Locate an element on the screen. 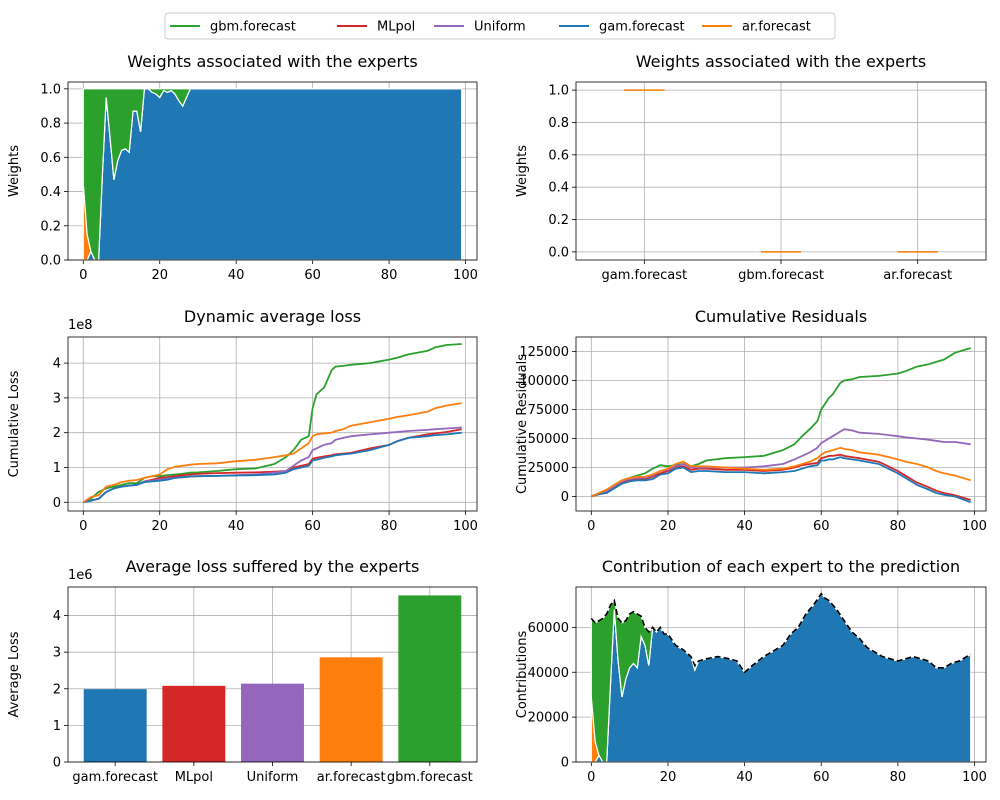 The height and width of the screenshot is (800, 1000). bar-mlpol is located at coordinates (194, 723).